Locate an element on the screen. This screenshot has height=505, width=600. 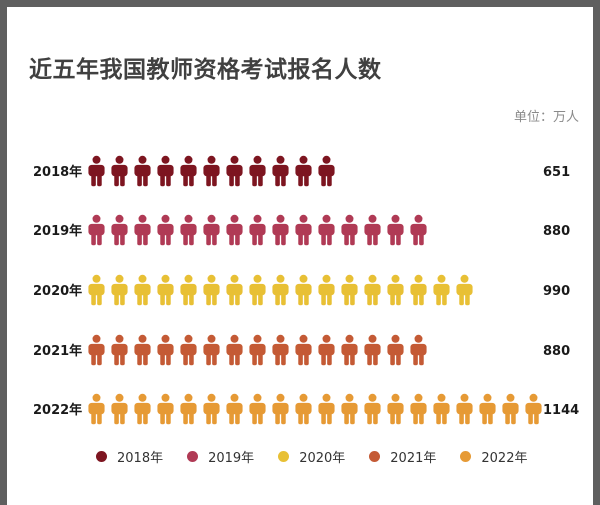
legend-item: 2018年 is located at coordinates (129, 456).